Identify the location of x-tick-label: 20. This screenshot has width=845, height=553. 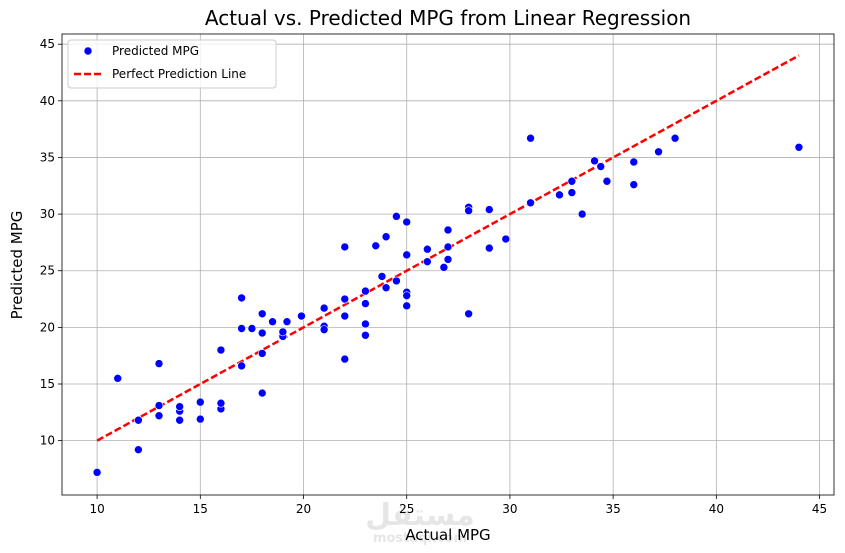
(303, 509).